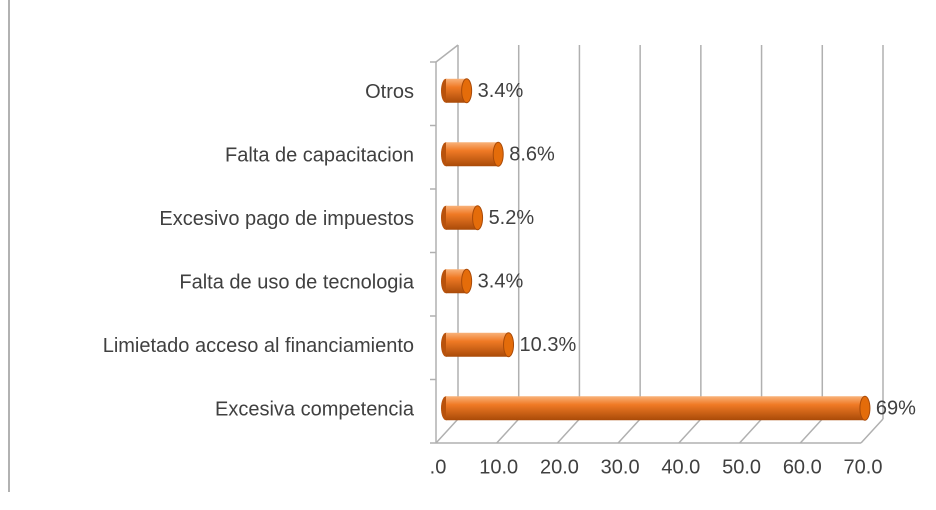  What do you see at coordinates (438, 467) in the screenshot?
I see `x-tick-label: .0` at bounding box center [438, 467].